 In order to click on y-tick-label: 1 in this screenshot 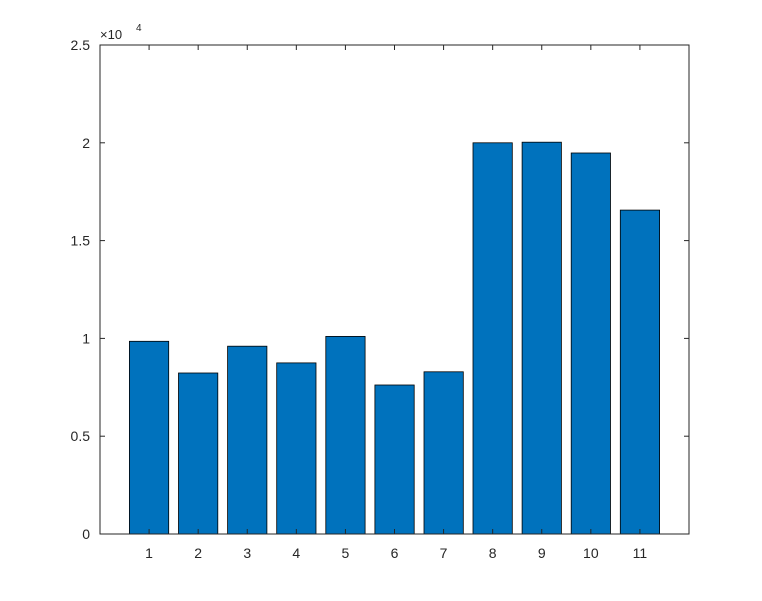, I will do `click(86, 338)`.